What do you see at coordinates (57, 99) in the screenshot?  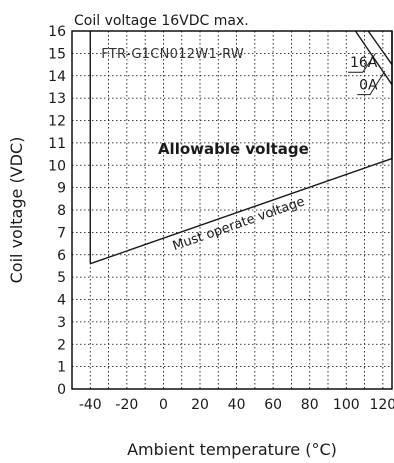 I see `y-tick-label: 13` at bounding box center [57, 99].